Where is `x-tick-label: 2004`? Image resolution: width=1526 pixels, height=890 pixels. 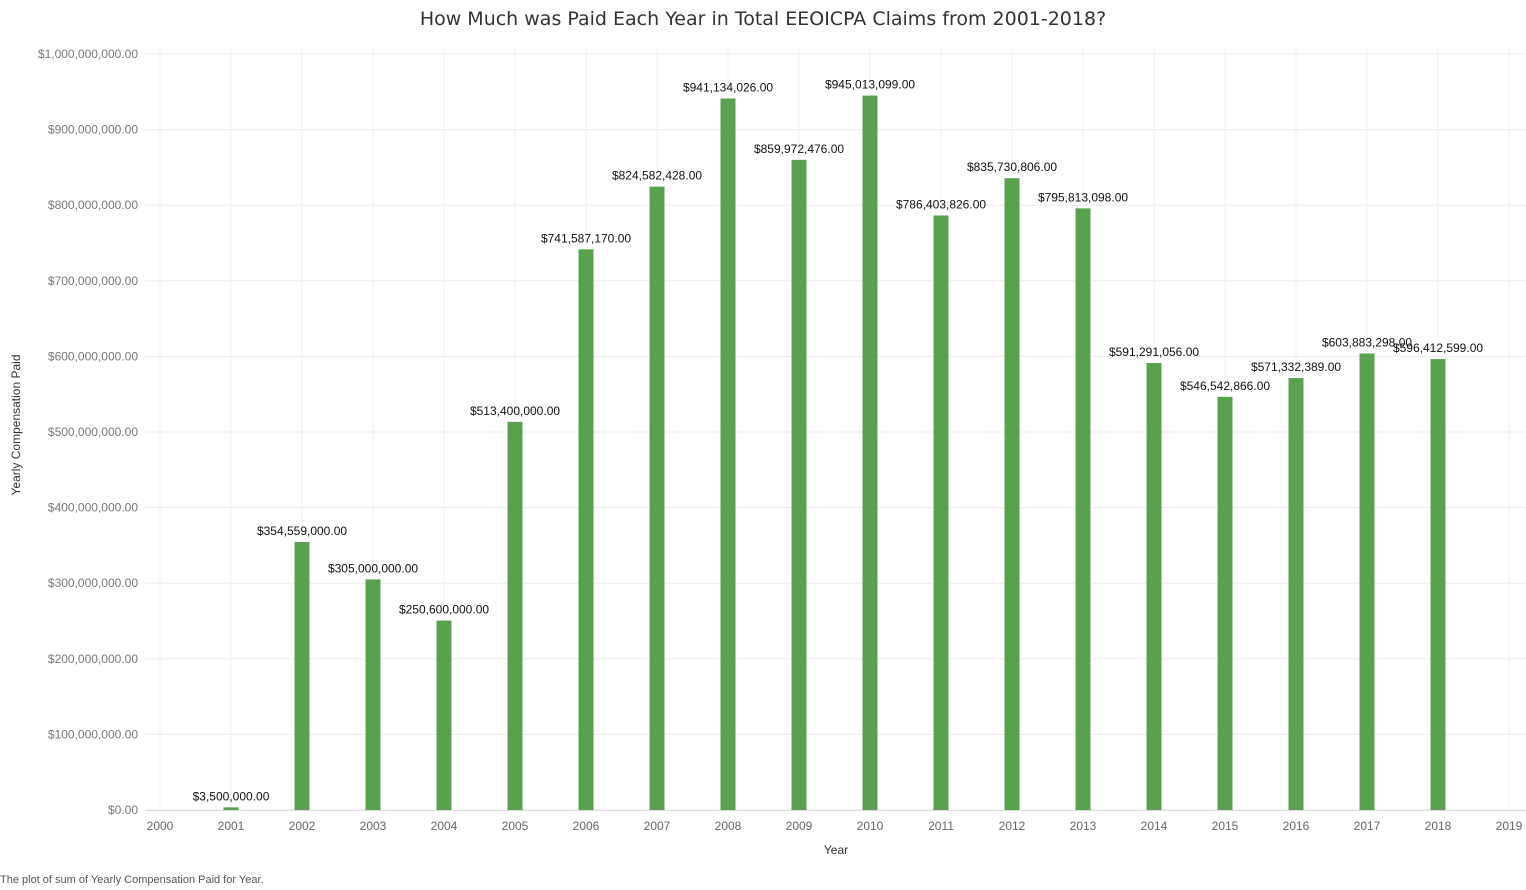
x-tick-label: 2004 is located at coordinates (444, 826).